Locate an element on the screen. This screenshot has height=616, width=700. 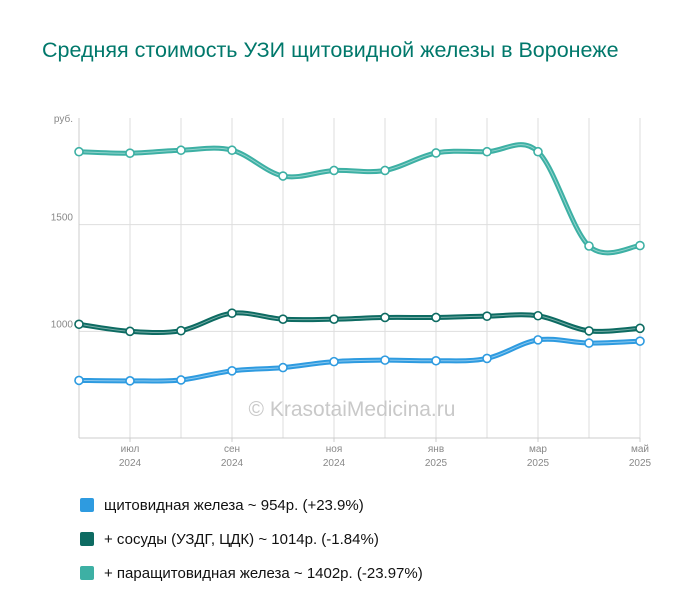
x-tick-label: май is located at coordinates (640, 449).